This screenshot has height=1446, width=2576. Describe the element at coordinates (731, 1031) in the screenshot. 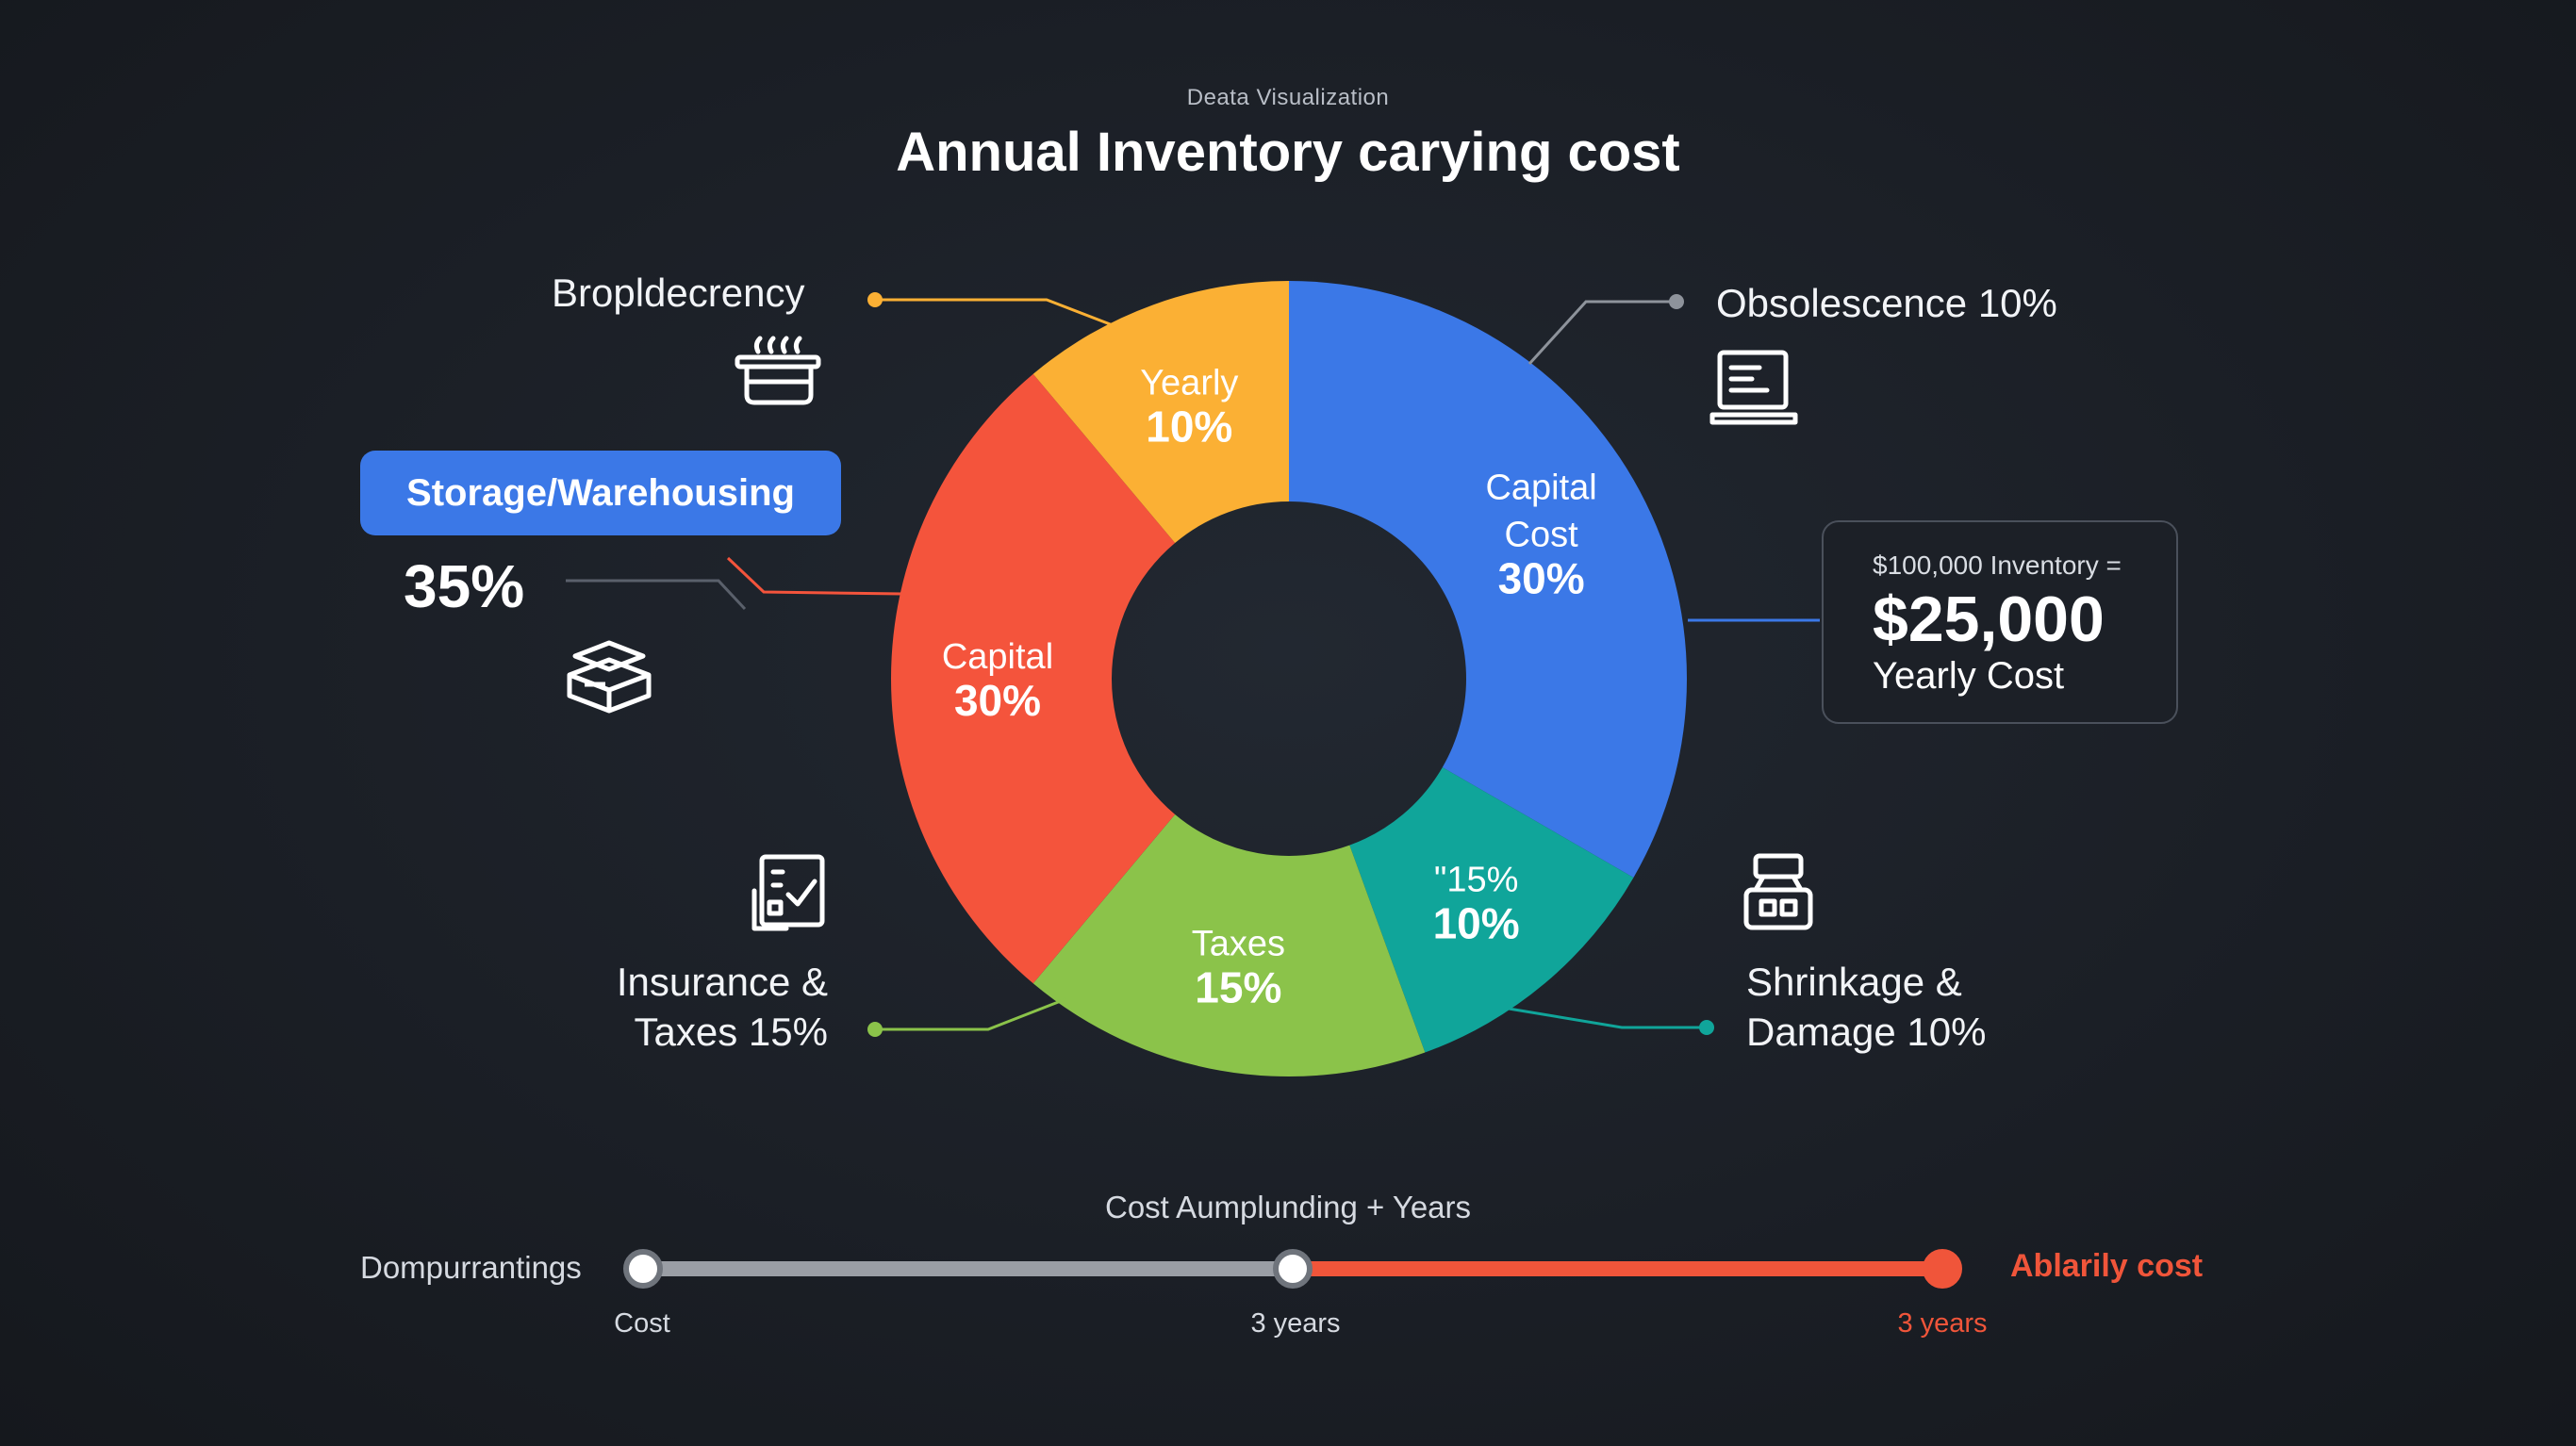

I see `insurance-label-line2: Taxes 15%` at that location.